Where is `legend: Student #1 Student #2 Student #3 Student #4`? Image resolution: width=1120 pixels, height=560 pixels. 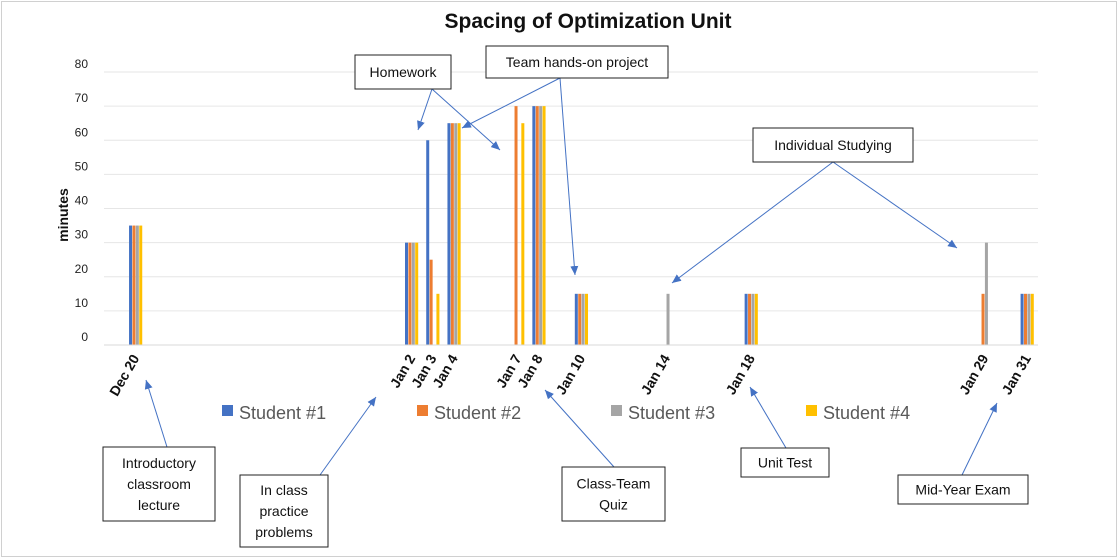 legend: Student #1 Student #2 Student #3 Student #4 is located at coordinates (566, 413).